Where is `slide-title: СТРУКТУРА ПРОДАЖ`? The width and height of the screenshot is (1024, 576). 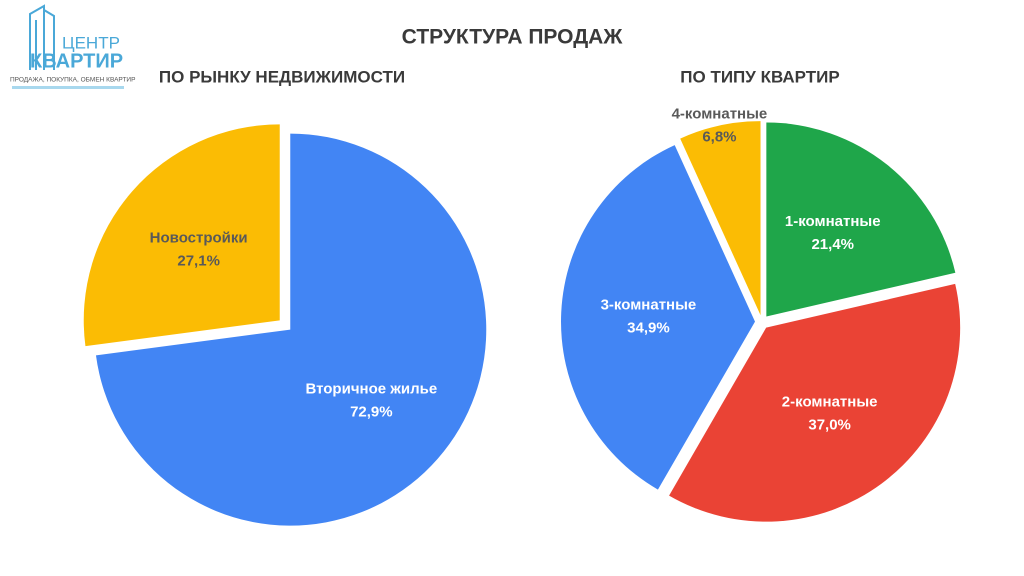
slide-title: СТРУКТУРА ПРОДАЖ is located at coordinates (513, 37).